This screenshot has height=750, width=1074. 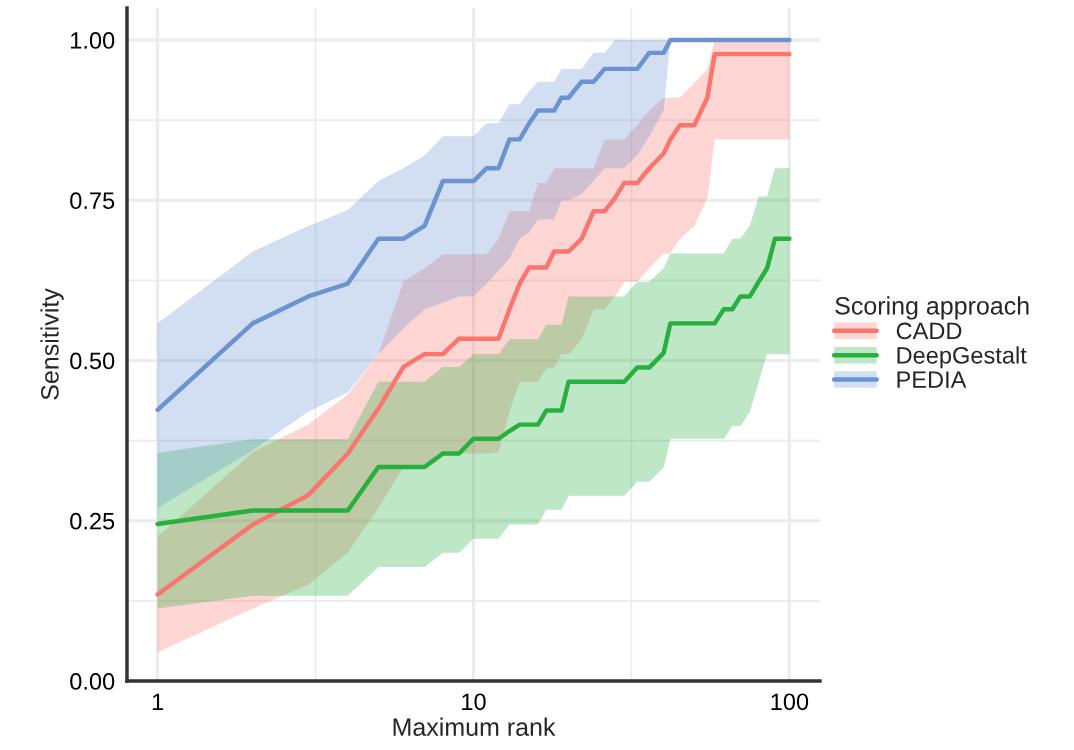 I want to click on y-tick-label: 0.75, so click(x=92, y=201).